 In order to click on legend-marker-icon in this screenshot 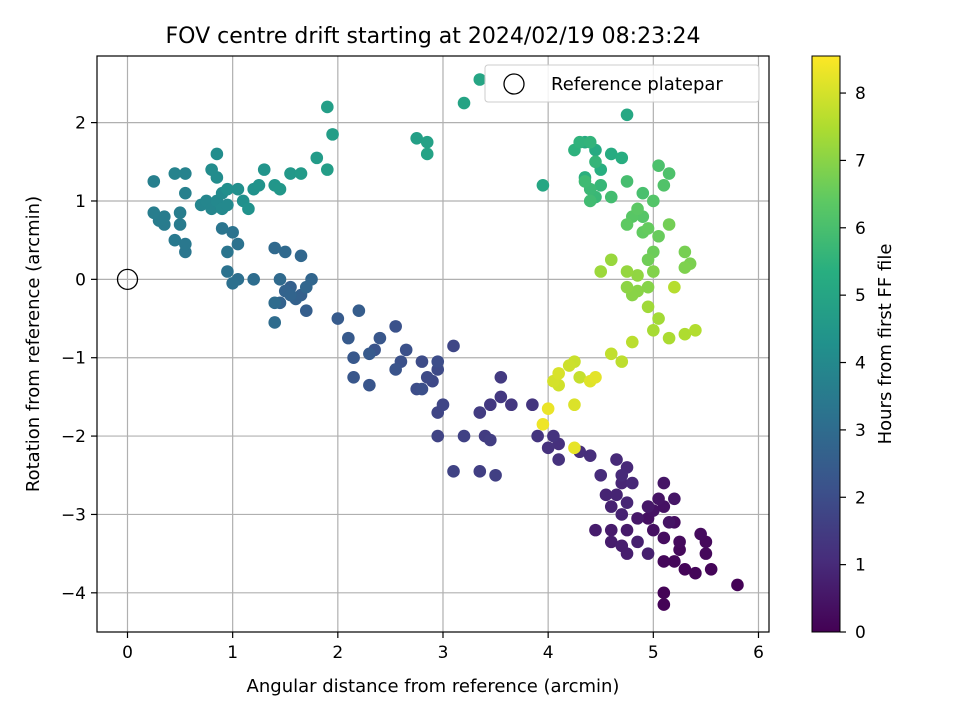, I will do `click(514, 84)`.